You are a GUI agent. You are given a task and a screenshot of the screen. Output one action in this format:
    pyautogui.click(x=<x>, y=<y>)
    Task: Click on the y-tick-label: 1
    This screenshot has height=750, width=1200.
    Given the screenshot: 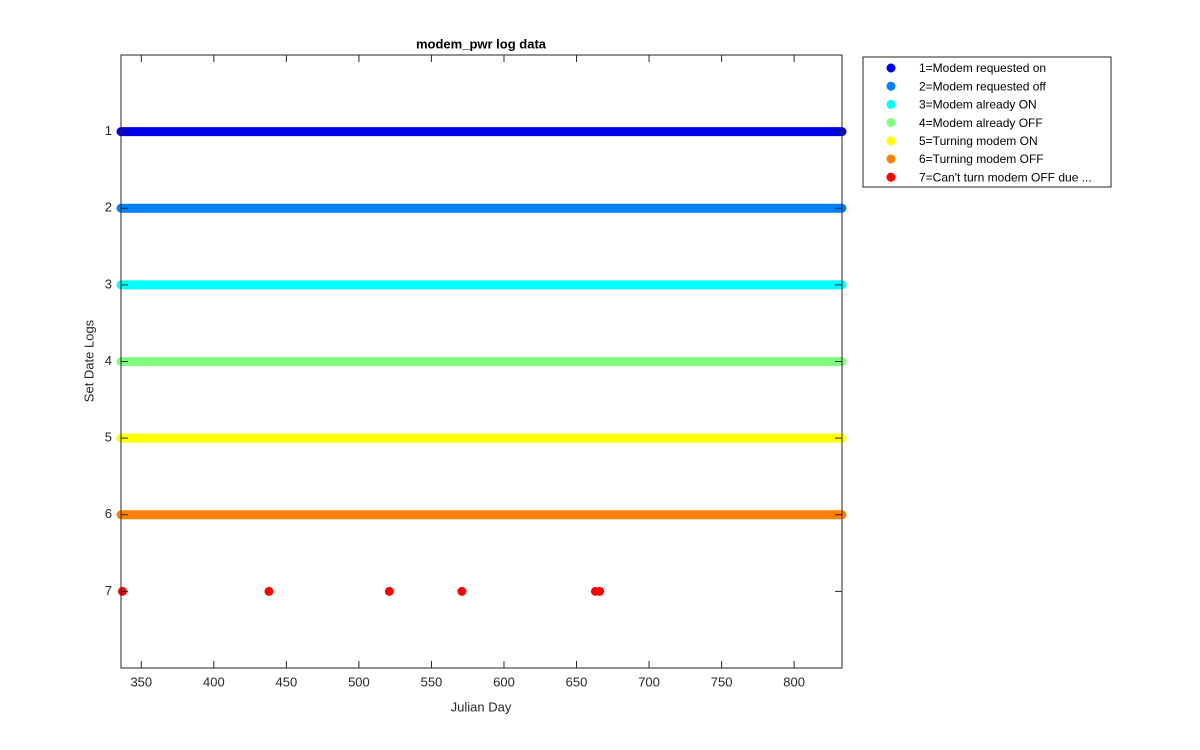 What is the action you would take?
    pyautogui.click(x=108, y=130)
    